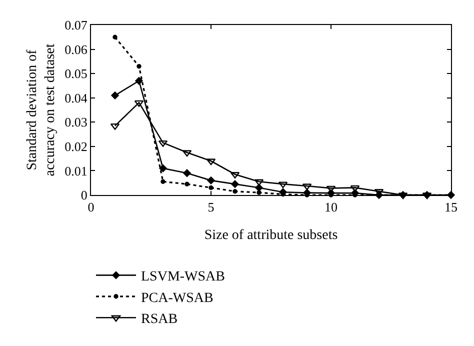  I want to click on y-tick-label: 0, so click(84, 195).